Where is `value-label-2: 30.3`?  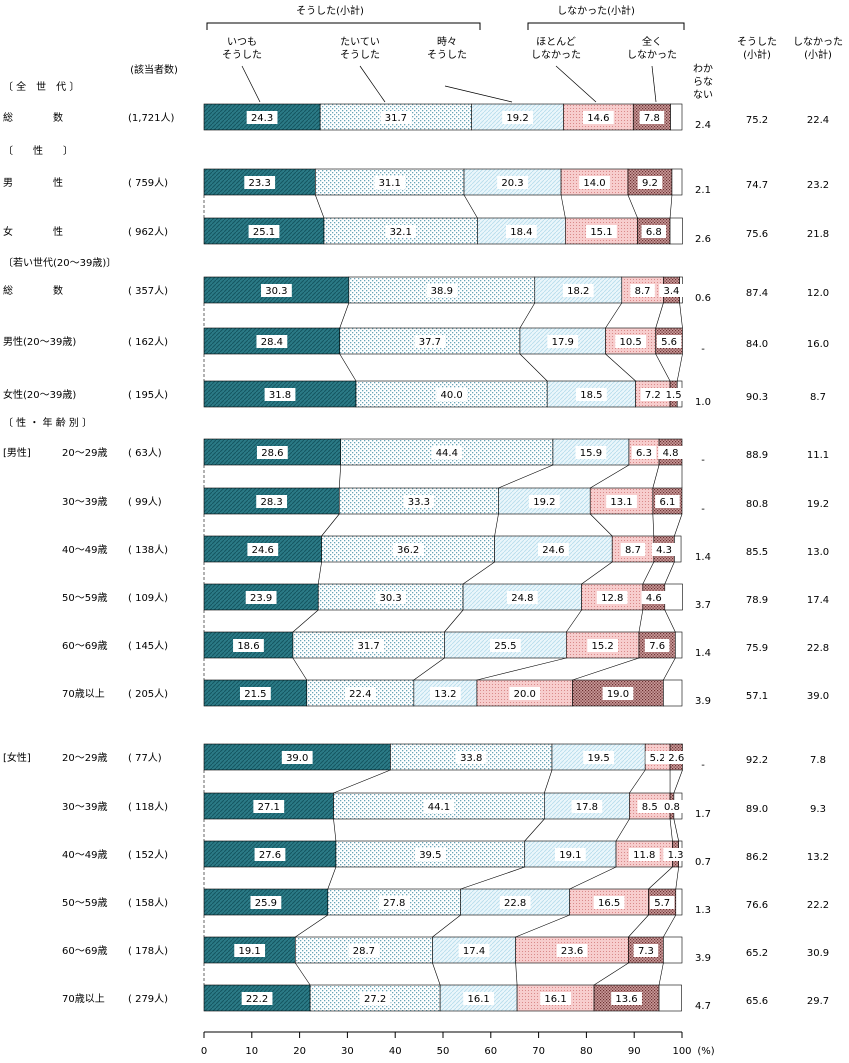
value-label-2: 30.3 is located at coordinates (391, 598).